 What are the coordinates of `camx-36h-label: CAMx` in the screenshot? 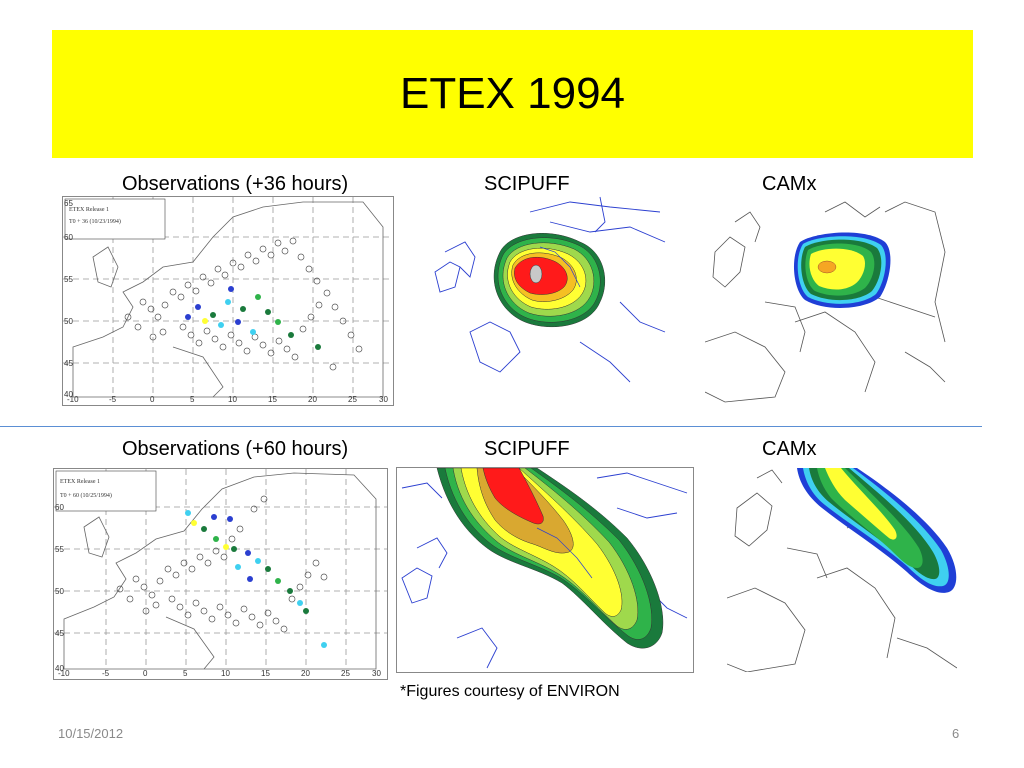 It's located at (789, 184).